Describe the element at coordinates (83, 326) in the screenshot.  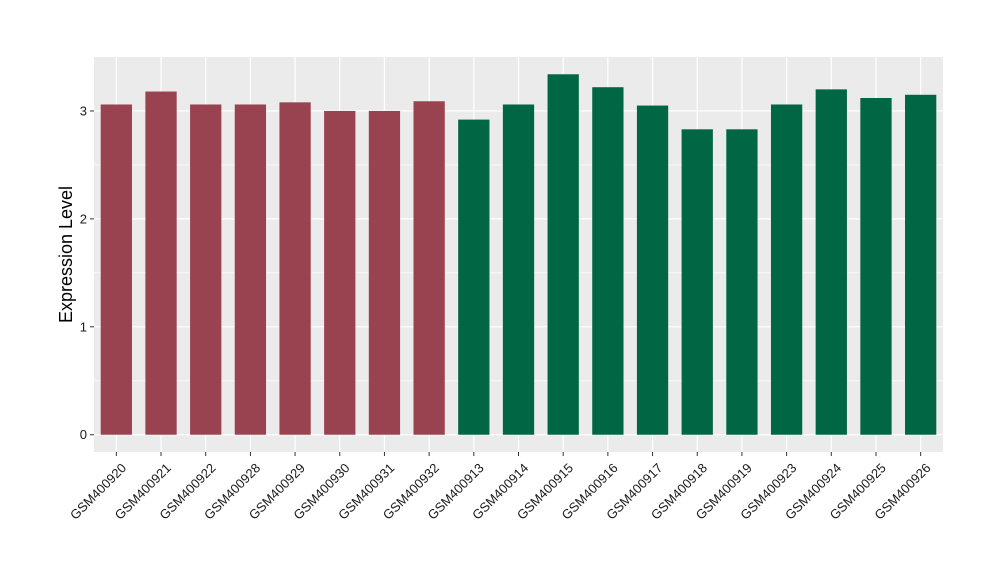
I see `y-tick-label: 1` at that location.